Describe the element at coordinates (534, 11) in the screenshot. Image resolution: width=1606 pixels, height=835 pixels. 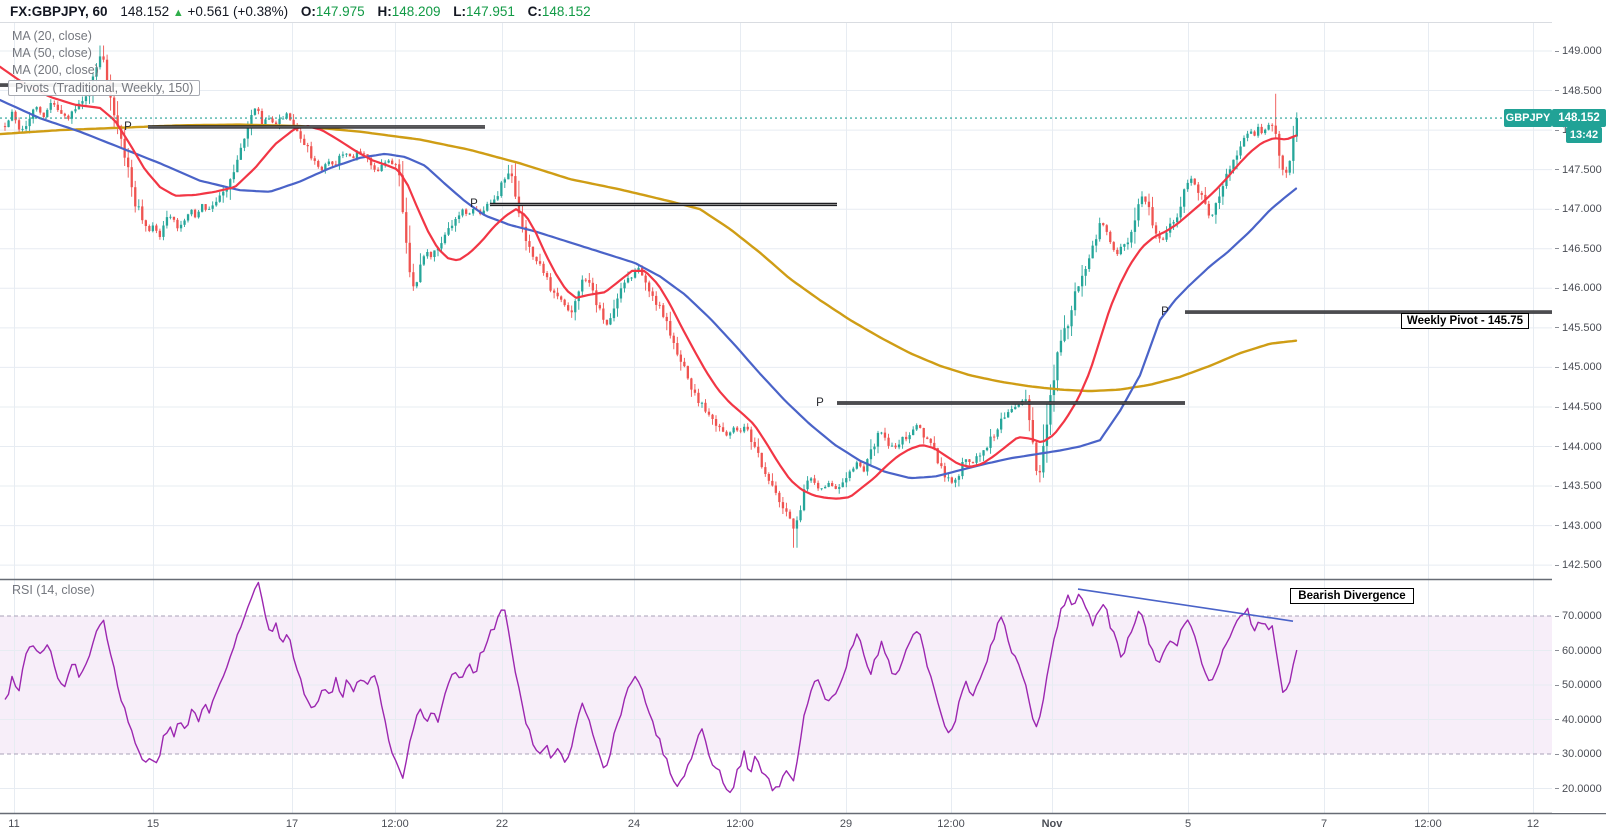
I see `close-label: C:` at that location.